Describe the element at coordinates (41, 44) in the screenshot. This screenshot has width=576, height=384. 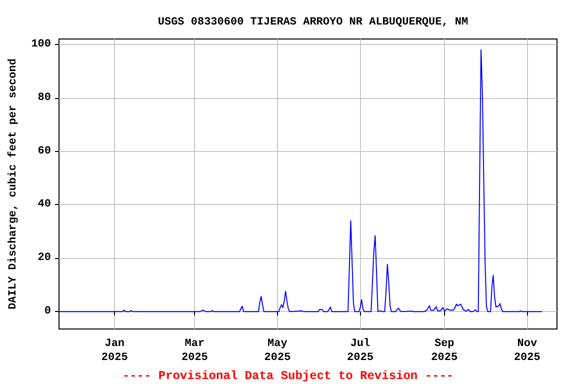
I see `y-tick-label: 100` at that location.